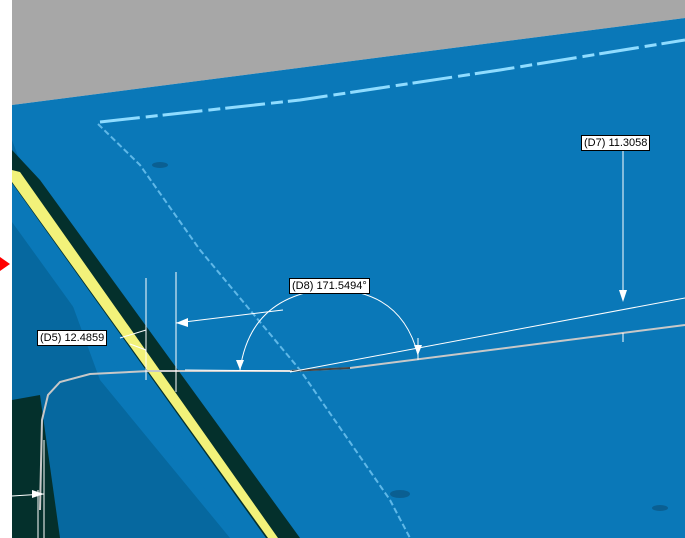 The image size is (685, 538). What do you see at coordinates (133, 334) in the screenshot?
I see `d5-leader` at bounding box center [133, 334].